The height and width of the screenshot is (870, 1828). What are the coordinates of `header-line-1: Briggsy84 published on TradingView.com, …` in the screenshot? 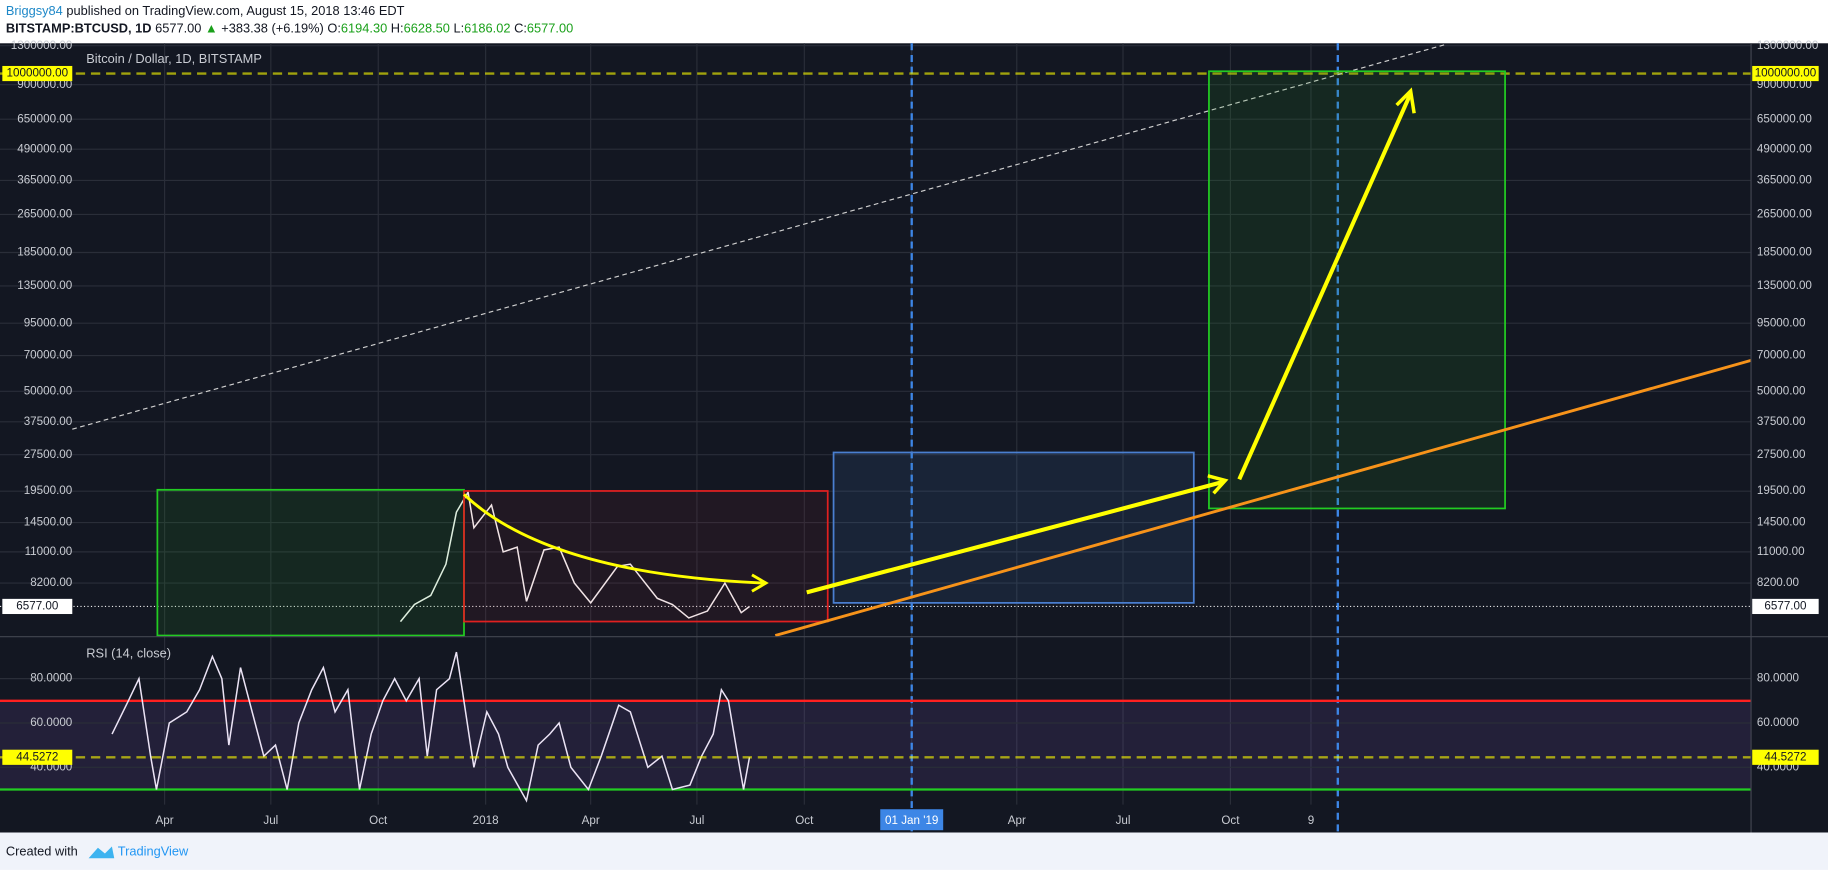 It's located at (205, 10).